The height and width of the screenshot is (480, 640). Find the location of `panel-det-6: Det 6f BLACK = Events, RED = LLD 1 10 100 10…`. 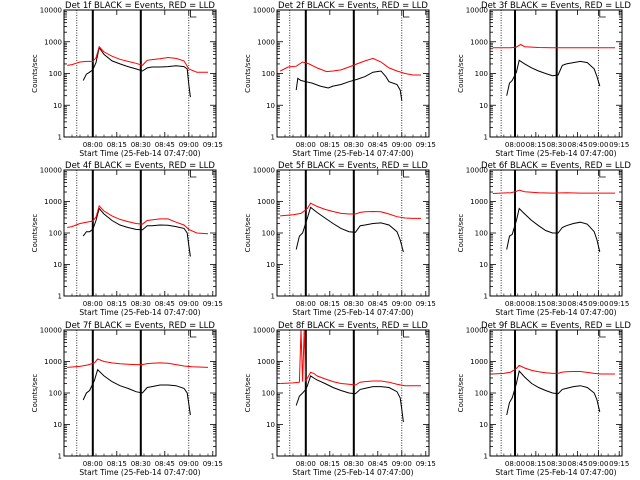

panel-det-6: Det 6f BLACK = Events, RED = LLD 1 10 100 10… is located at coordinates (544, 239).